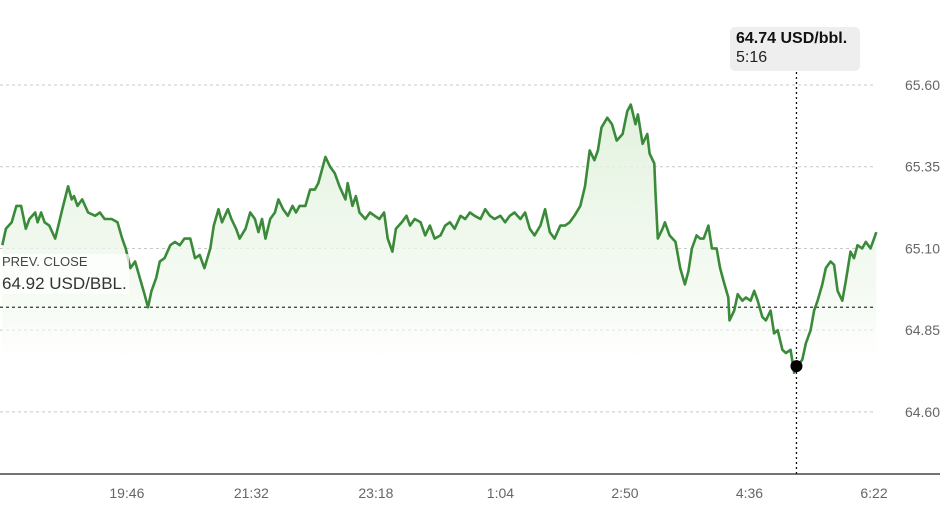 The width and height of the screenshot is (948, 515). What do you see at coordinates (624, 493) in the screenshot?
I see `x-tick-label: 2:50` at bounding box center [624, 493].